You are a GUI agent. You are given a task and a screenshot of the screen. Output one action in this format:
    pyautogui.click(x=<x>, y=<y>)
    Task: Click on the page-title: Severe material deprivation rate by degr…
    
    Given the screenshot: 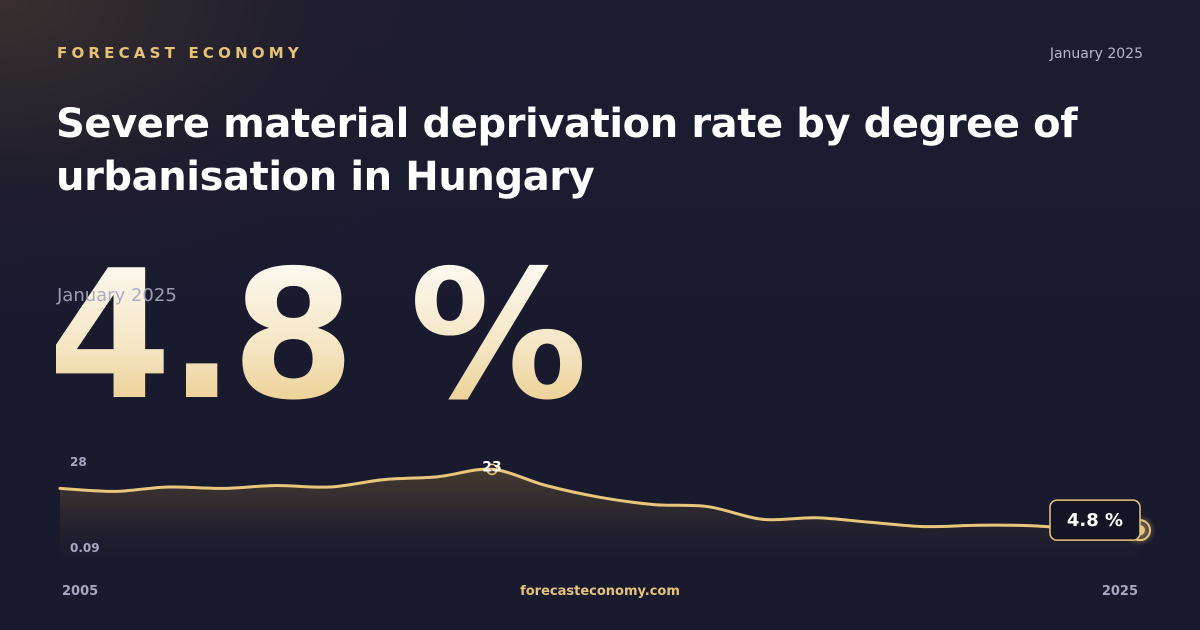 What is the action you would take?
    pyautogui.click(x=567, y=150)
    